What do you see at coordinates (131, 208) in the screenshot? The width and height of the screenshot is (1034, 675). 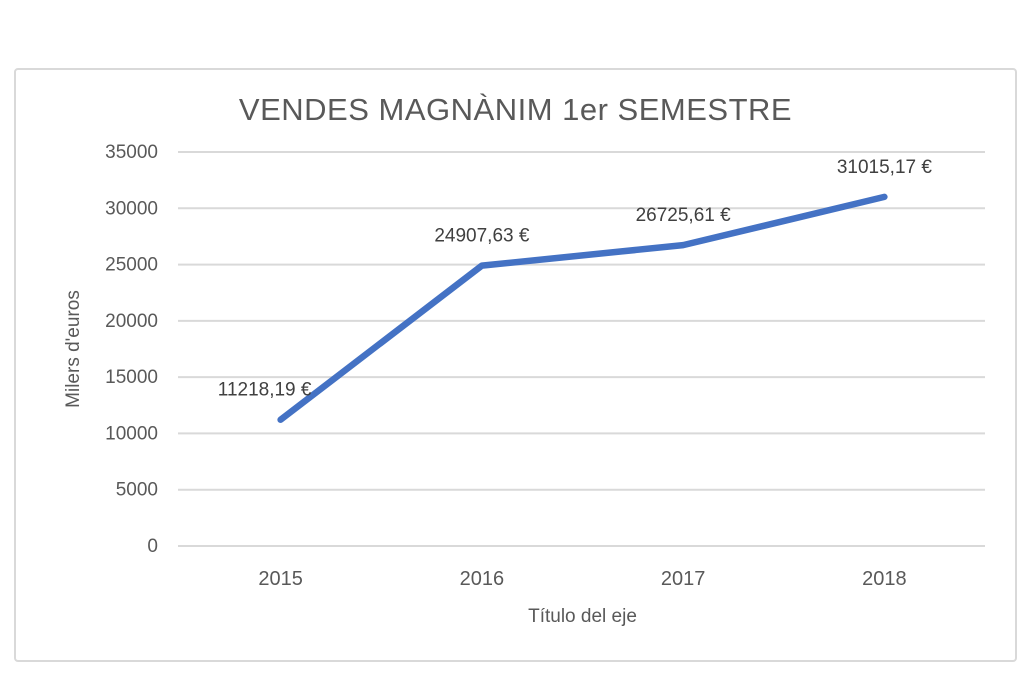 I see `y-tick-label: 30000` at bounding box center [131, 208].